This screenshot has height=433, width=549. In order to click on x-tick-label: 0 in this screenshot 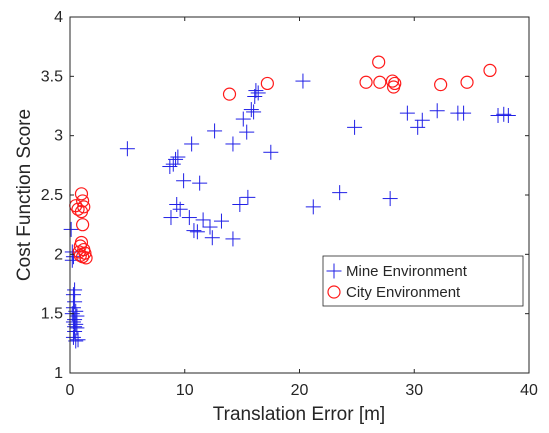, I will do `click(70, 390)`.